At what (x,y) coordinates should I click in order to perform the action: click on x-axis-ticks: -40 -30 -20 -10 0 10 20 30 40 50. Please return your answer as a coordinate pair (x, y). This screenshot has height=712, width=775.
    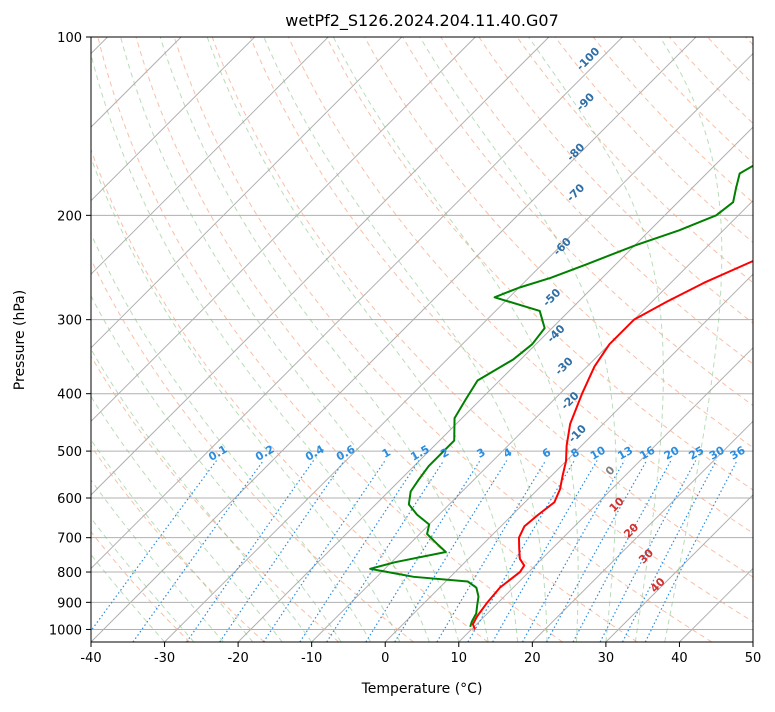
    Looking at the image, I should click on (420, 654).